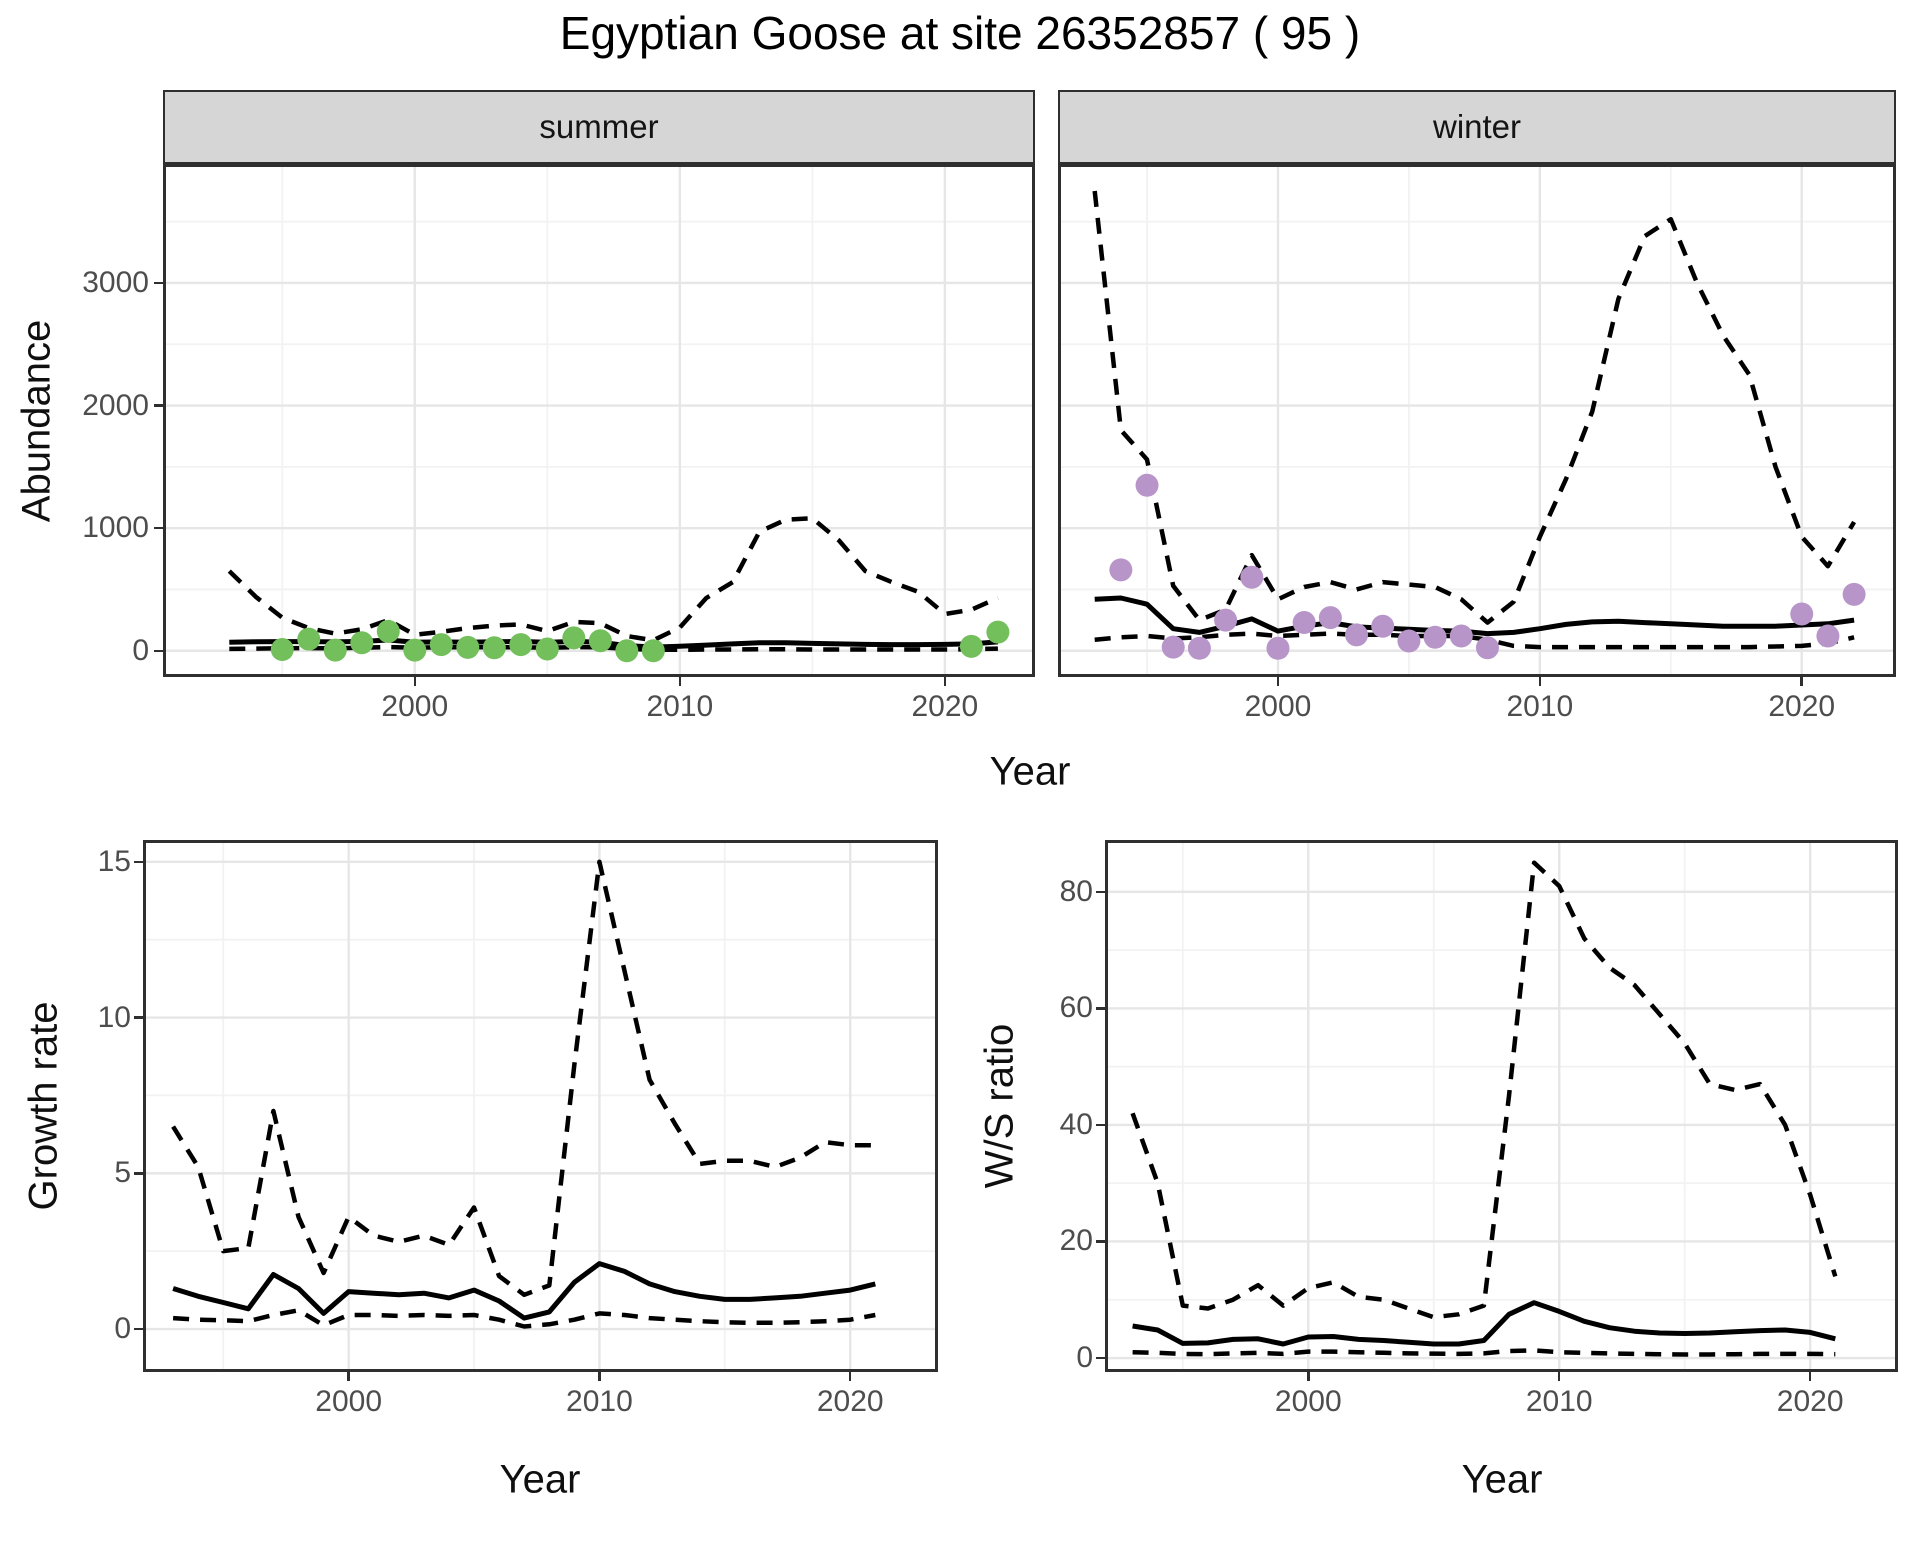  What do you see at coordinates (1030, 771) in the screenshot?
I see `x-axis-label-year-top: Year` at bounding box center [1030, 771].